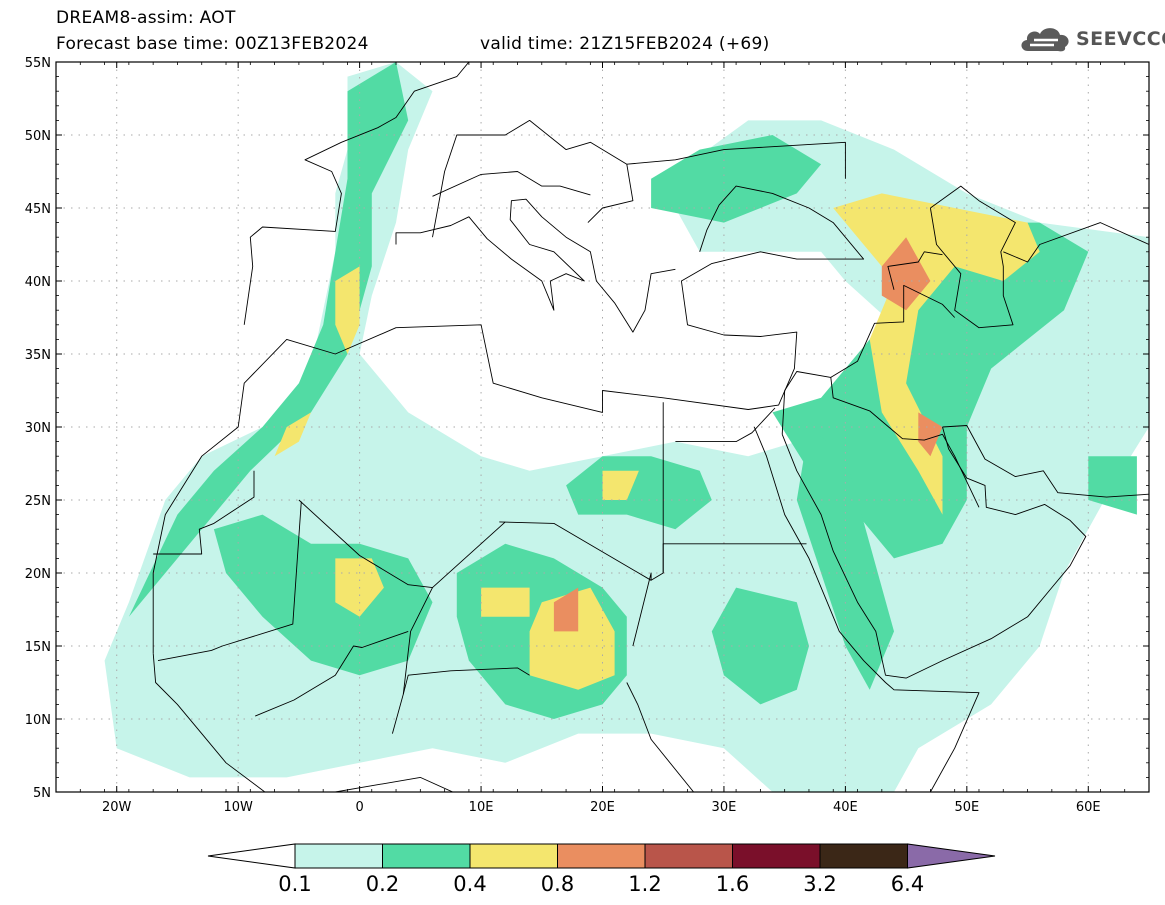 The width and height of the screenshot is (1165, 905). I want to click on map-title: DREAM8-assim: AOT, so click(146, 18).